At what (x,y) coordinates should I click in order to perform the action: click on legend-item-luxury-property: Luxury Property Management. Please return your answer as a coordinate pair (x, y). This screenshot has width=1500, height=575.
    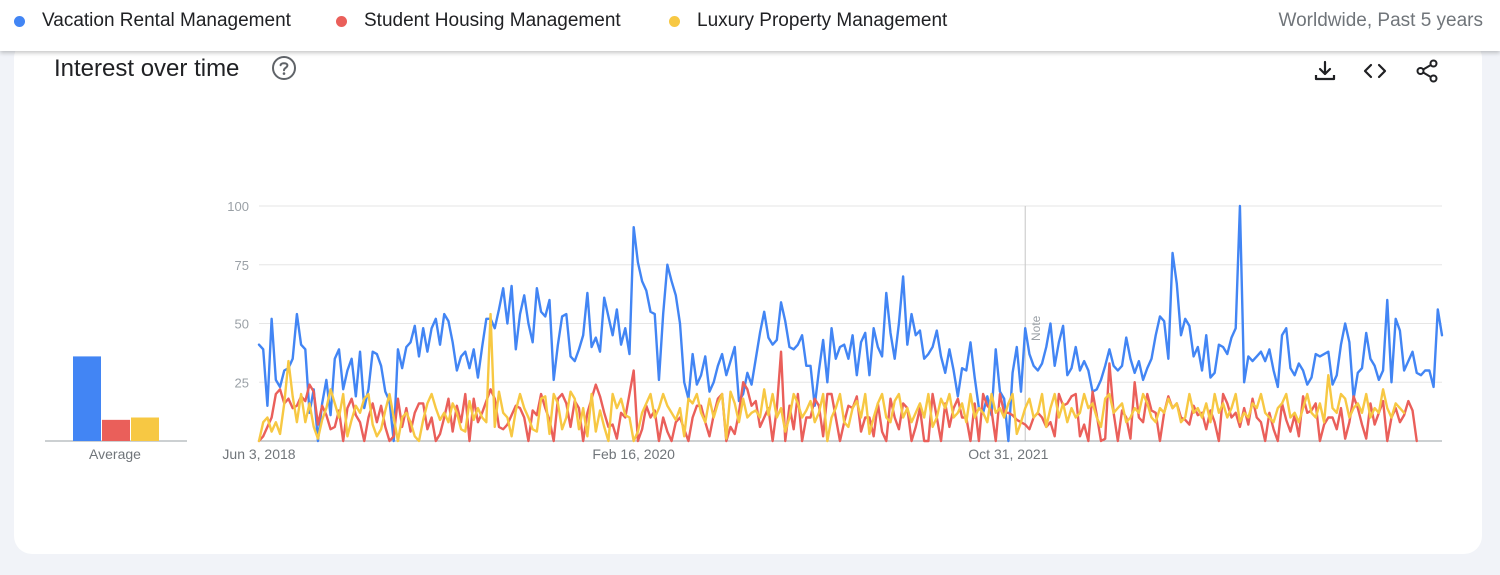
    Looking at the image, I should click on (808, 21).